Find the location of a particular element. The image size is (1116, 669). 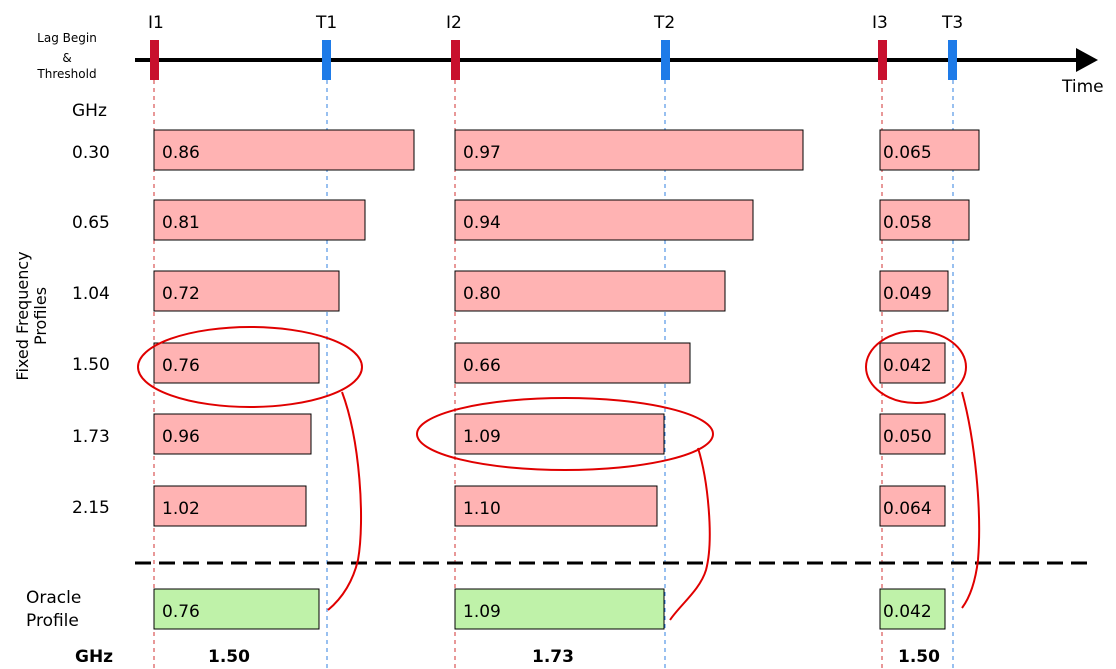

freq-label-4: 1.73 is located at coordinates (91, 437).